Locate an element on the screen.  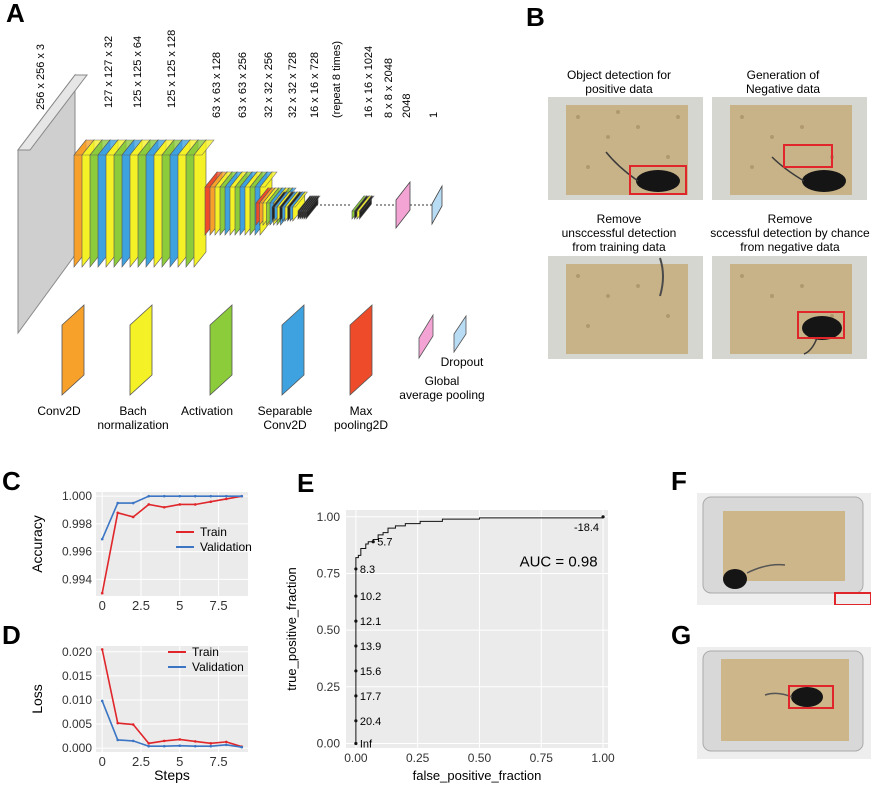
photo-remove-chance-detection is located at coordinates (789, 307).